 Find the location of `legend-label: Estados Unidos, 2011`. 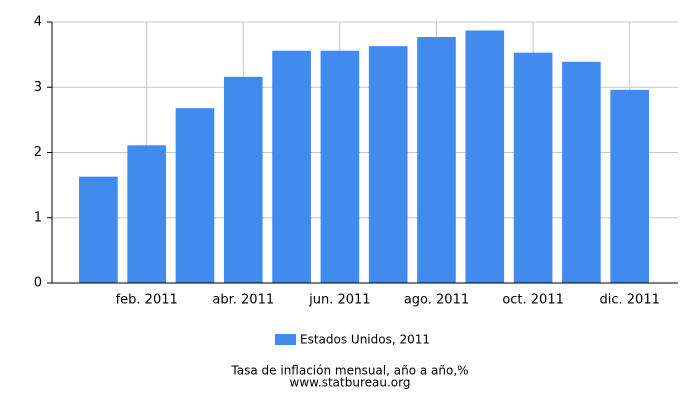

legend-label: Estados Unidos, 2011 is located at coordinates (365, 340).